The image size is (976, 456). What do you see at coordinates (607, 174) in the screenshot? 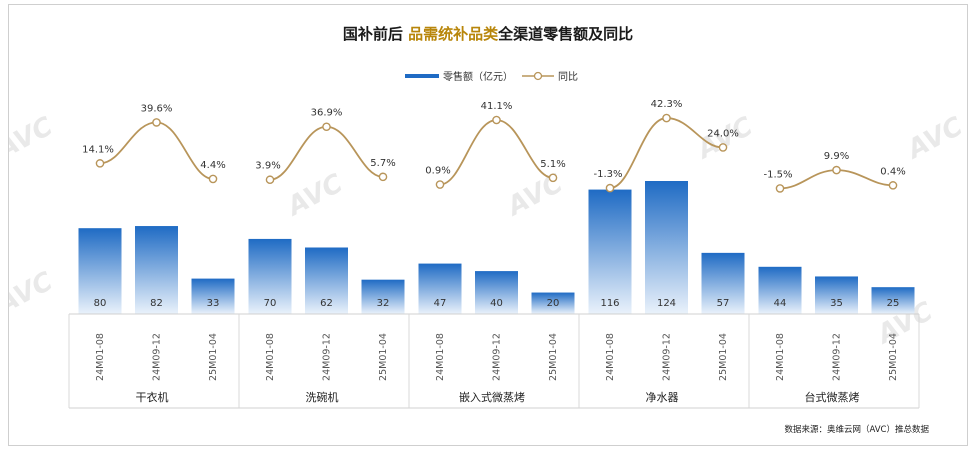
I see `yoy-value-label: -1.3%` at bounding box center [607, 174].